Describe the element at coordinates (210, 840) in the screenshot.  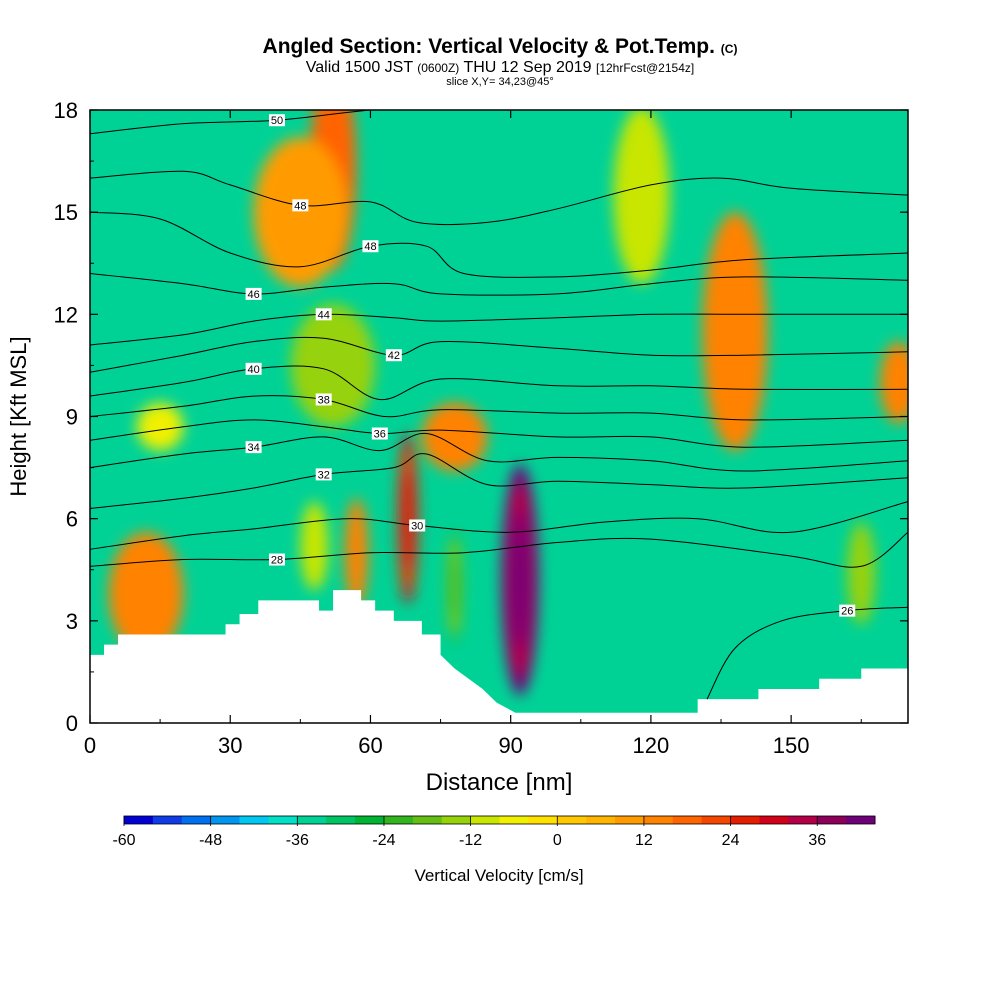
I see `colorbar-tick-label: -48` at that location.